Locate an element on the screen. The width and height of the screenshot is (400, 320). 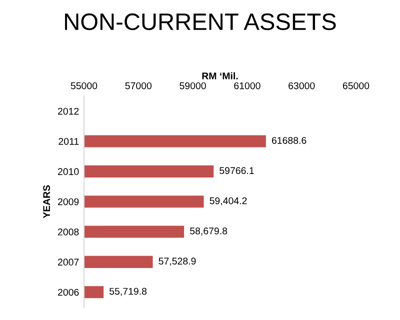
chart-title: NON-CURRENT ASSETS is located at coordinates (200, 21).